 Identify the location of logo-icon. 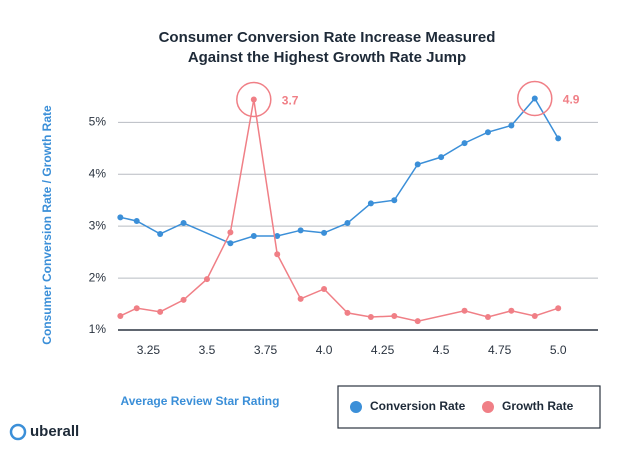
(18, 432).